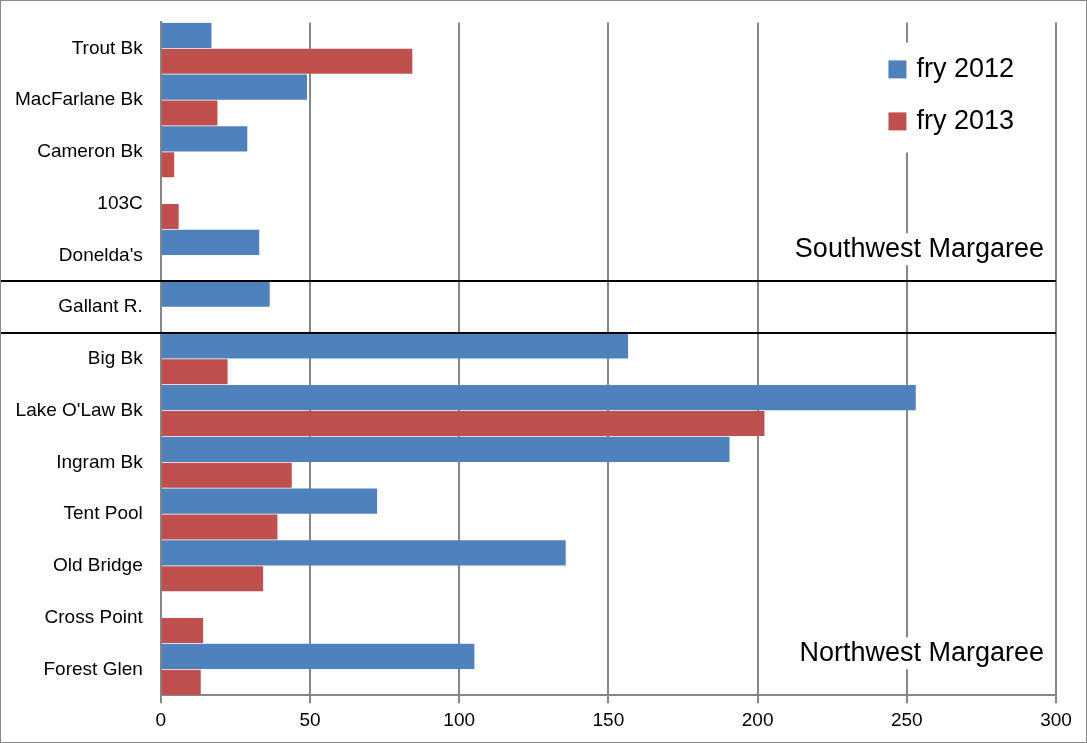 This screenshot has width=1087, height=743. Describe the element at coordinates (103, 513) in the screenshot. I see `y-tick-label: Tent Pool` at that location.